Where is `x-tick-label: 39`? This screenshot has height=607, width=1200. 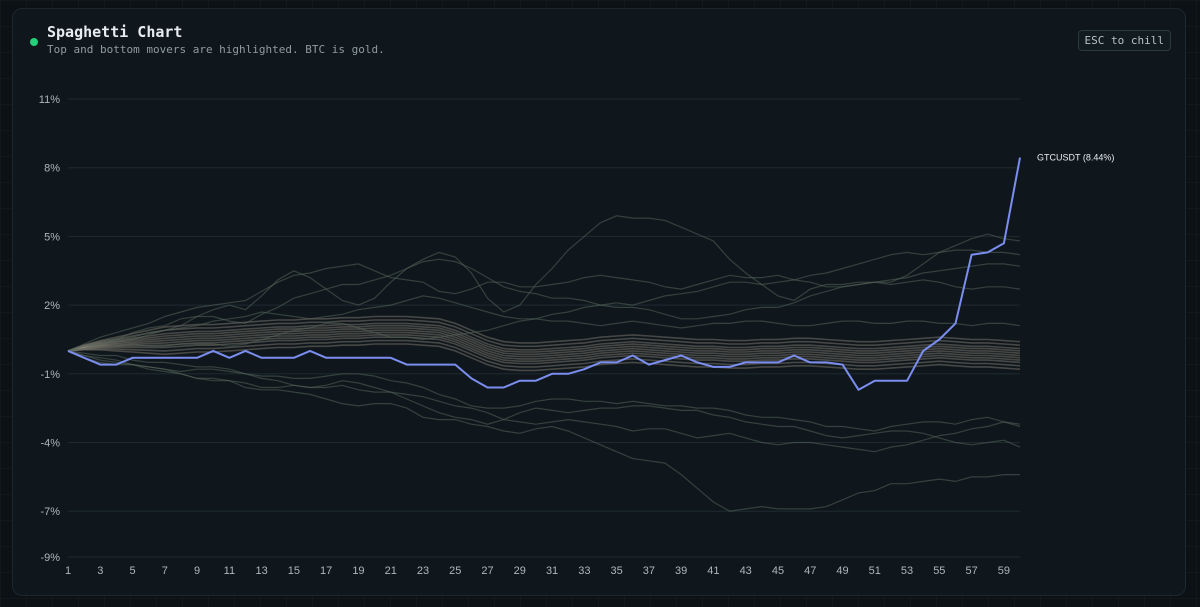 x-tick-label: 39 is located at coordinates (681, 571).